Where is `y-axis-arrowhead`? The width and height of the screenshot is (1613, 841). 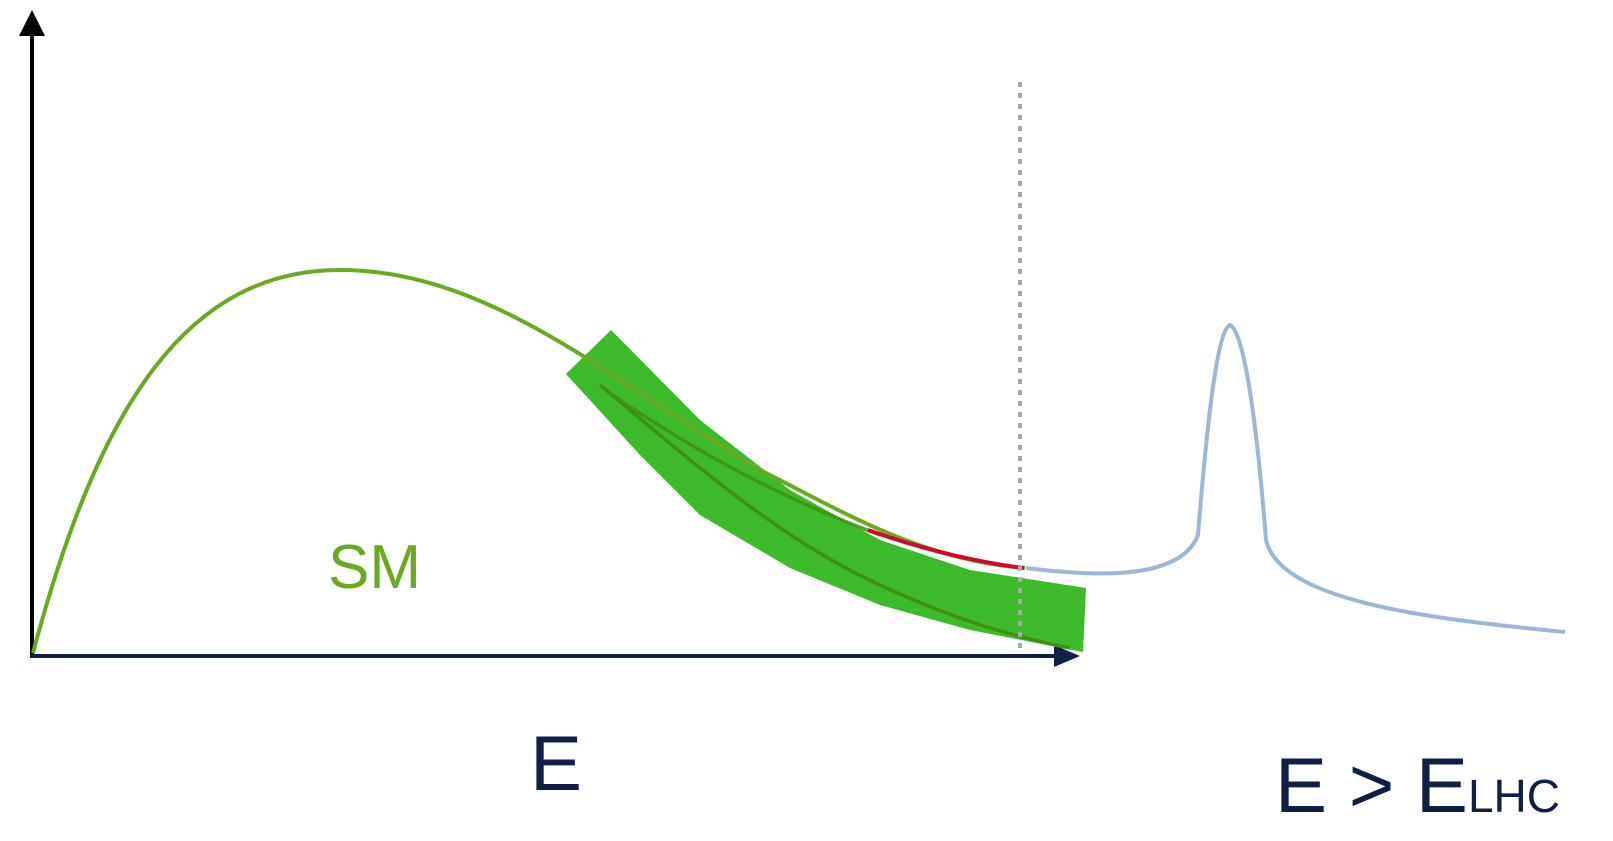 y-axis-arrowhead is located at coordinates (32, 23).